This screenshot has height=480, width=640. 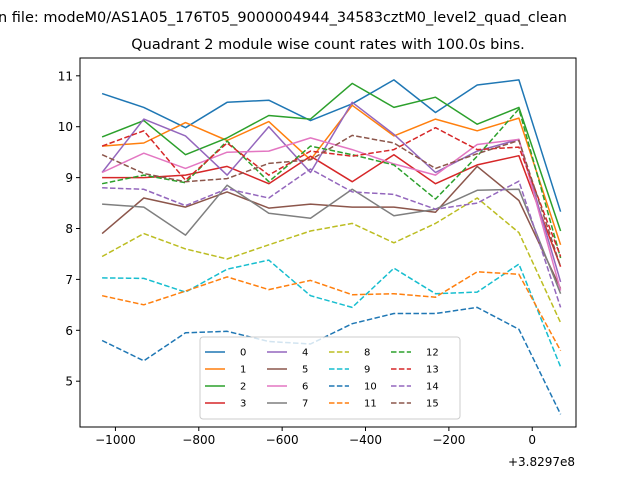 I want to click on x-tick-label: −600, so click(x=282, y=440).